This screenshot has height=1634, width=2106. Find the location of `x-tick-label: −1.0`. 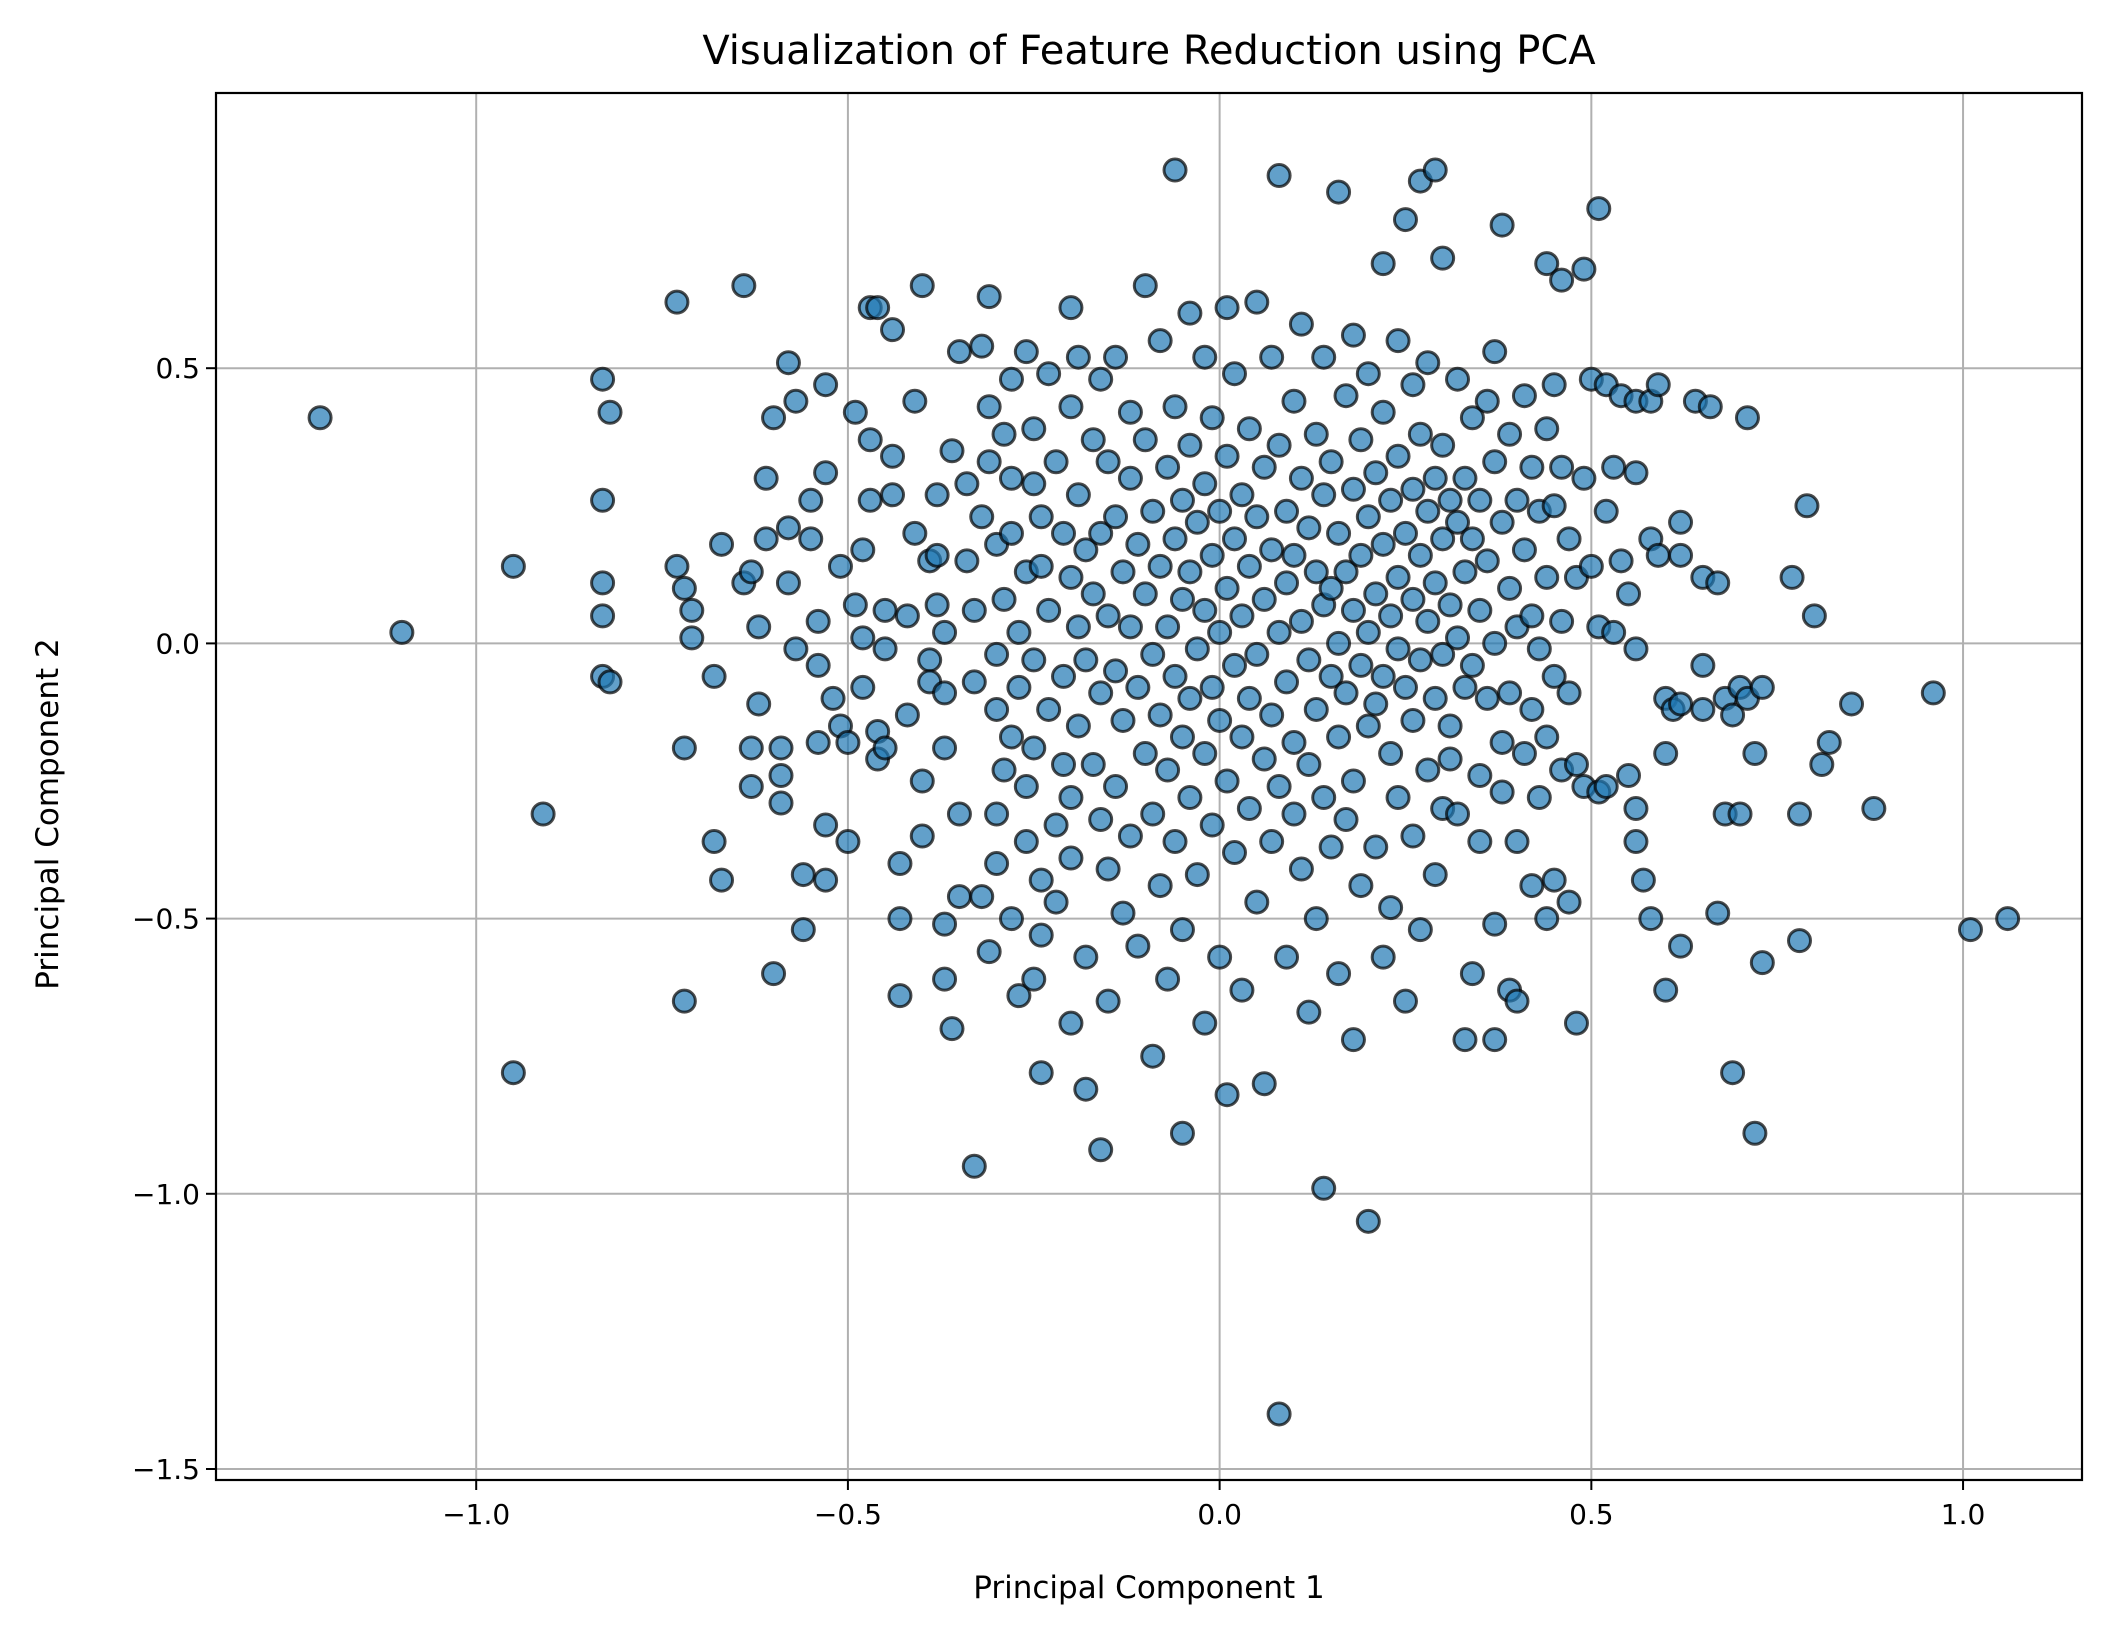

x-tick-label: −1.0 is located at coordinates (476, 1514).